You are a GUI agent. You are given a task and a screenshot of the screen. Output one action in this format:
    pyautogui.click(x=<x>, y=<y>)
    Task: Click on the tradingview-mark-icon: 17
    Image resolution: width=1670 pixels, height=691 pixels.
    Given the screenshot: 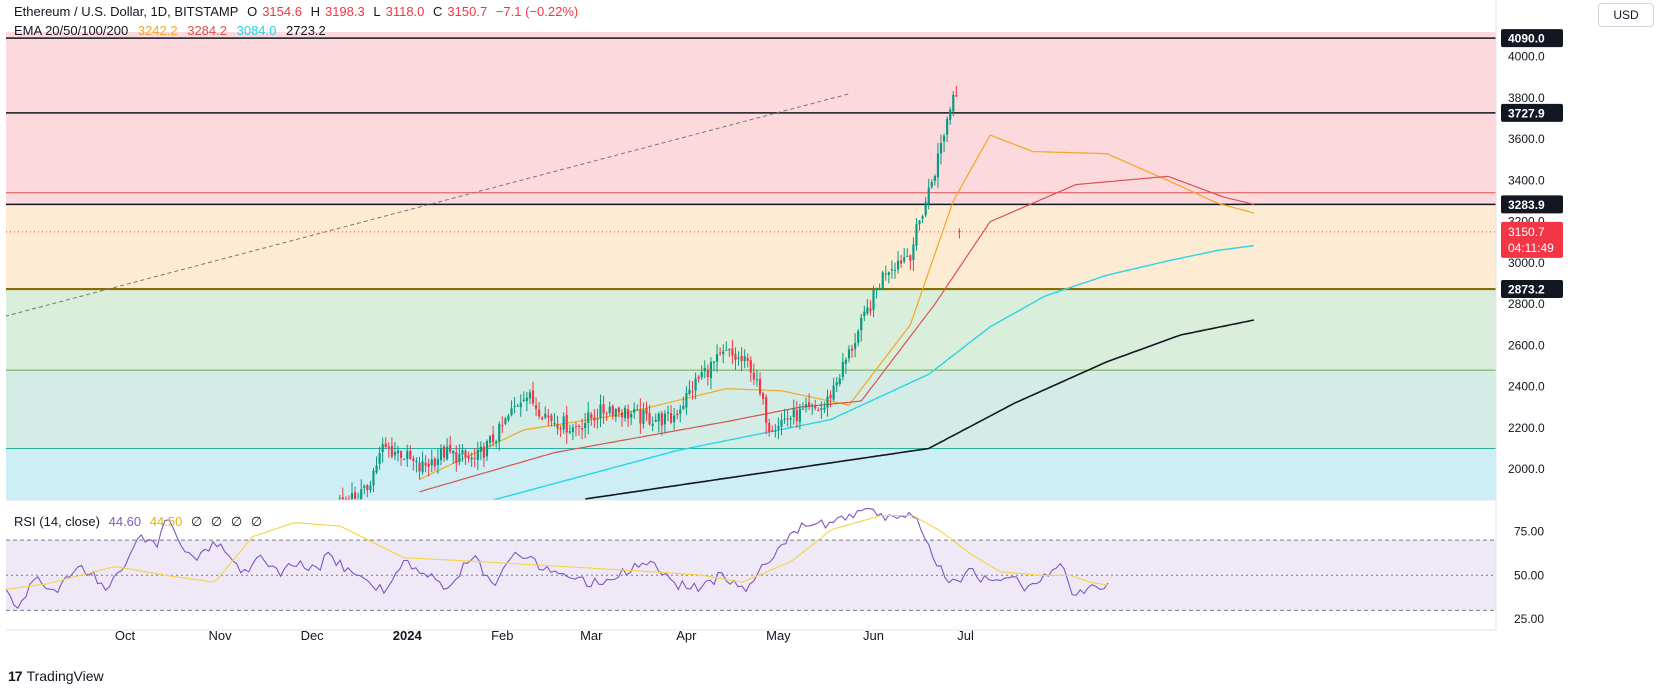 What is the action you would take?
    pyautogui.click(x=15, y=676)
    